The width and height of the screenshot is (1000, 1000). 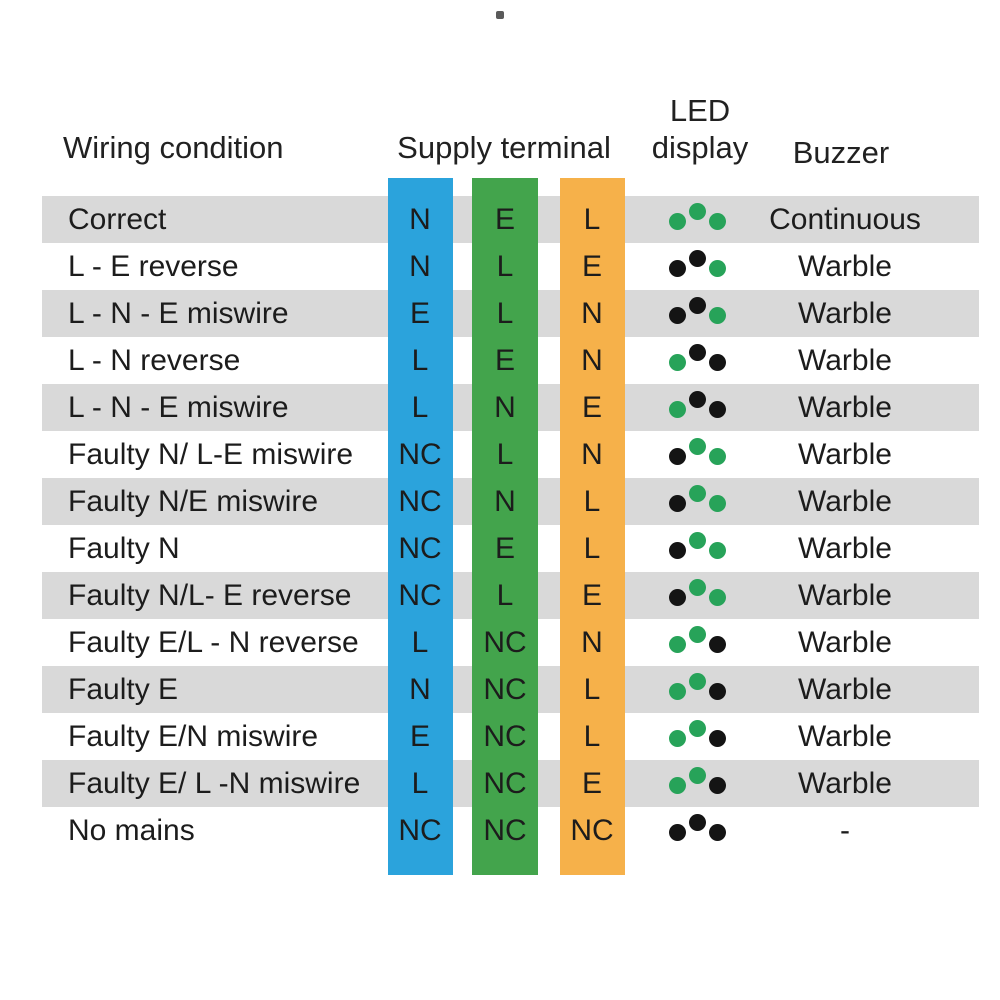 What do you see at coordinates (213, 642) in the screenshot?
I see `wiring-condition-cell: Faulty E/L - N reverse` at bounding box center [213, 642].